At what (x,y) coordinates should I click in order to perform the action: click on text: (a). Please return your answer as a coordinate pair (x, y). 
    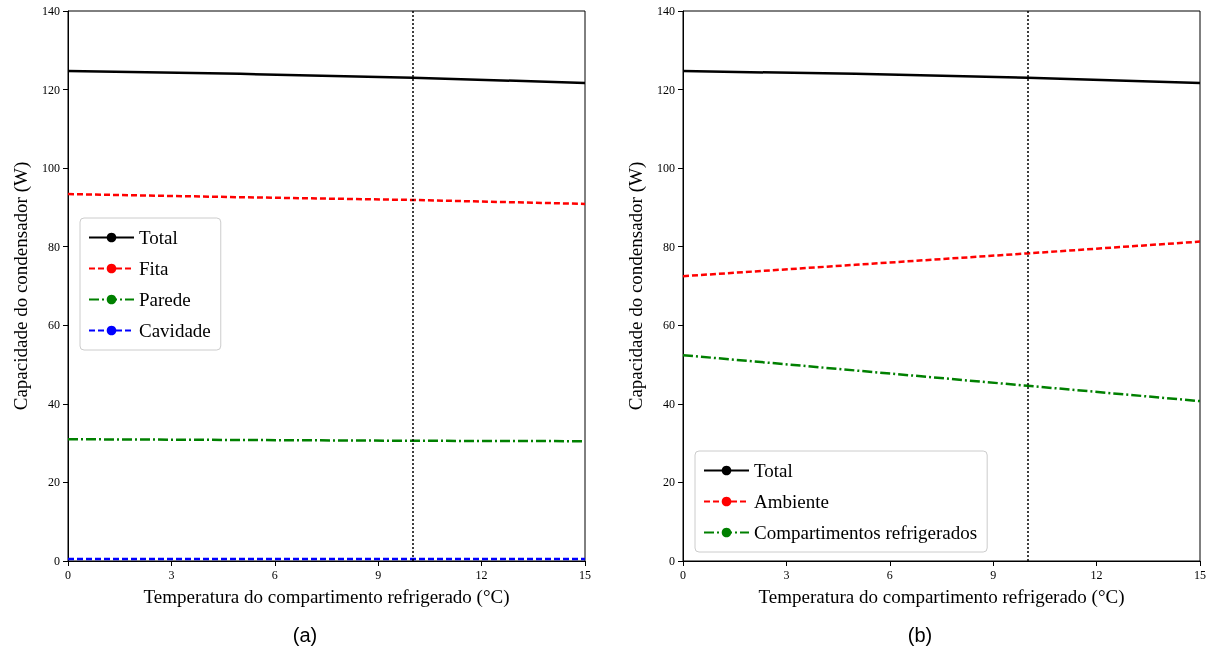
    Looking at the image, I should click on (305, 635).